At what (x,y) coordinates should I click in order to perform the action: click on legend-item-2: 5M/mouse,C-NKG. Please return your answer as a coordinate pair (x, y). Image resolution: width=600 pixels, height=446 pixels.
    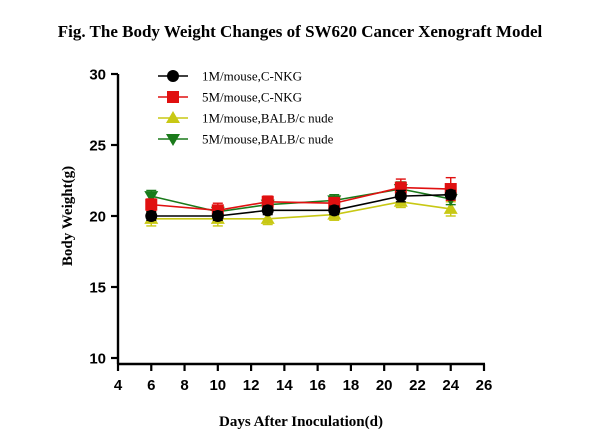
    Looking at the image, I should click on (230, 97).